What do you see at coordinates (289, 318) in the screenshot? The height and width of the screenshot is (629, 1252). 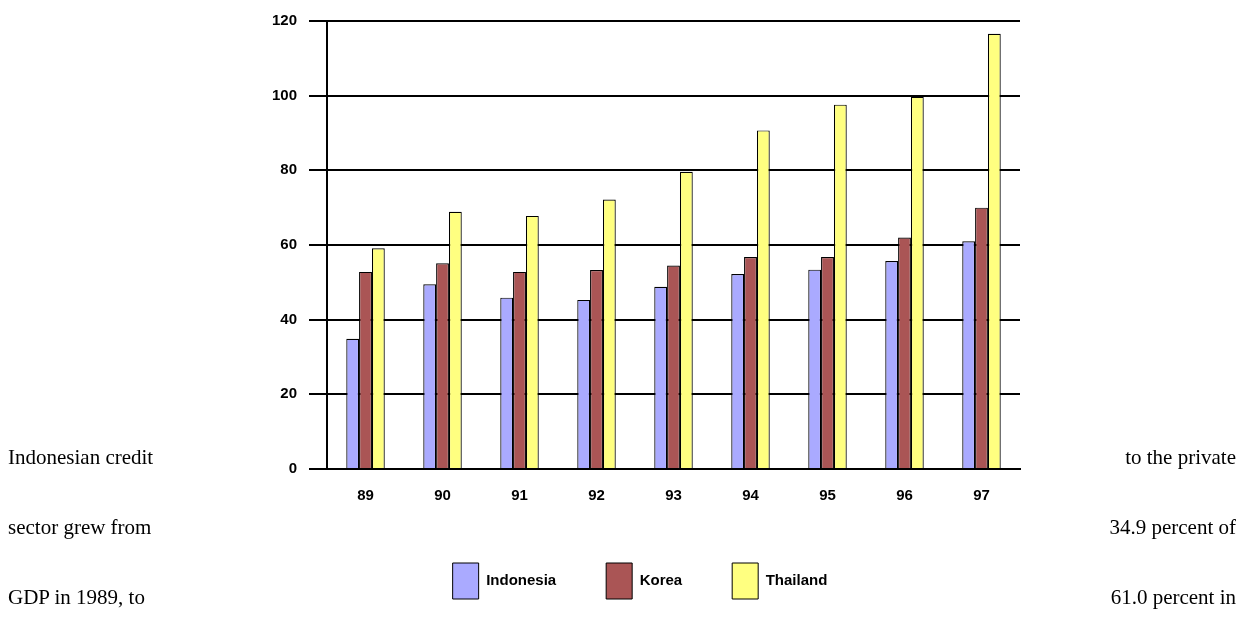 I see `y-tick-label: 40` at bounding box center [289, 318].